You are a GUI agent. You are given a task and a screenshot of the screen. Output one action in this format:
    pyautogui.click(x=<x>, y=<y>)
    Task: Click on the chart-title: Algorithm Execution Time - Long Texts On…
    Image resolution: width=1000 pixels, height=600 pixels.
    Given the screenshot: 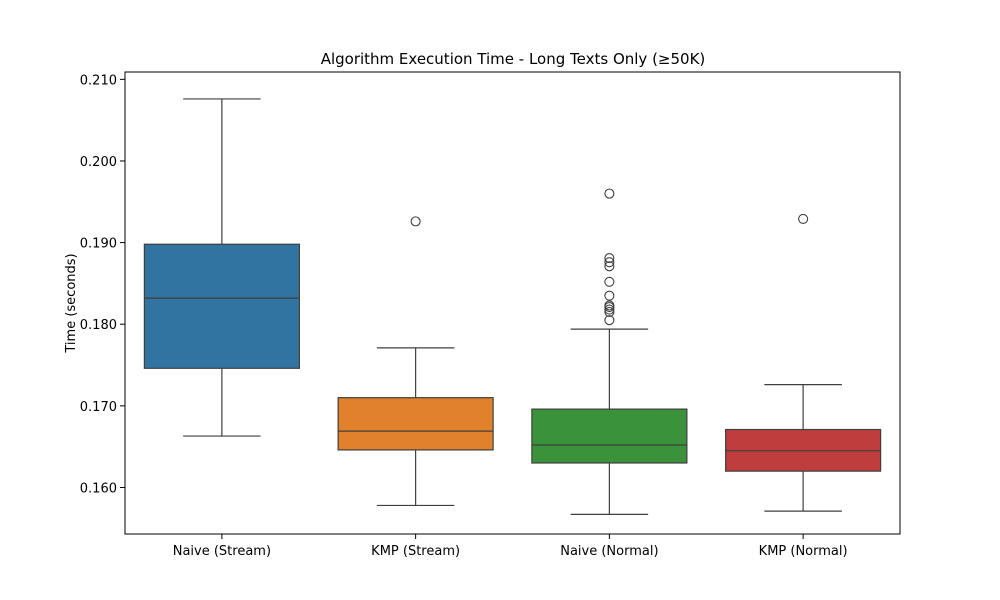 What is the action you would take?
    pyautogui.click(x=513, y=59)
    